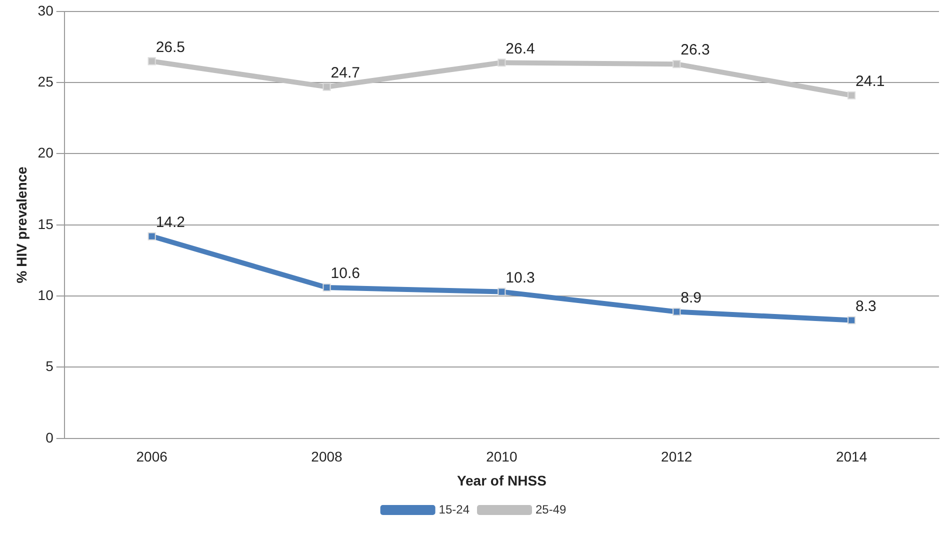 The image size is (949, 536). Describe the element at coordinates (171, 47) in the screenshot. I see `data-label: 26.5` at that location.